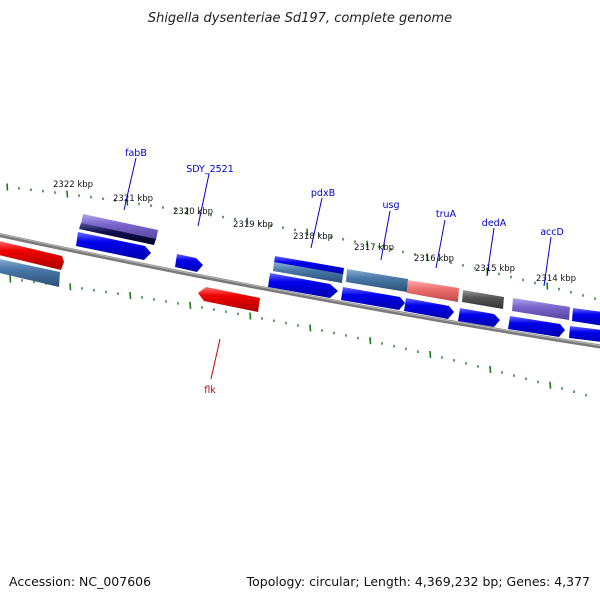 The width and height of the screenshot is (600, 600). What do you see at coordinates (374, 248) in the screenshot?
I see `scale-label-2317: 2317 kbp` at bounding box center [374, 248].